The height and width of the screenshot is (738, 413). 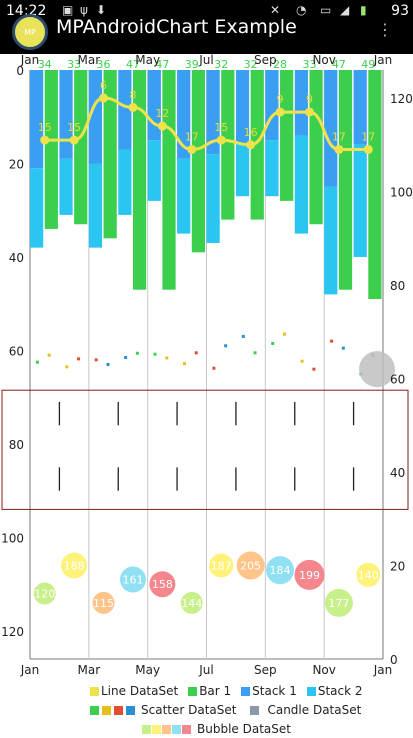 I want to click on legend-row-3: Bubble DataSet, so click(x=221, y=729).